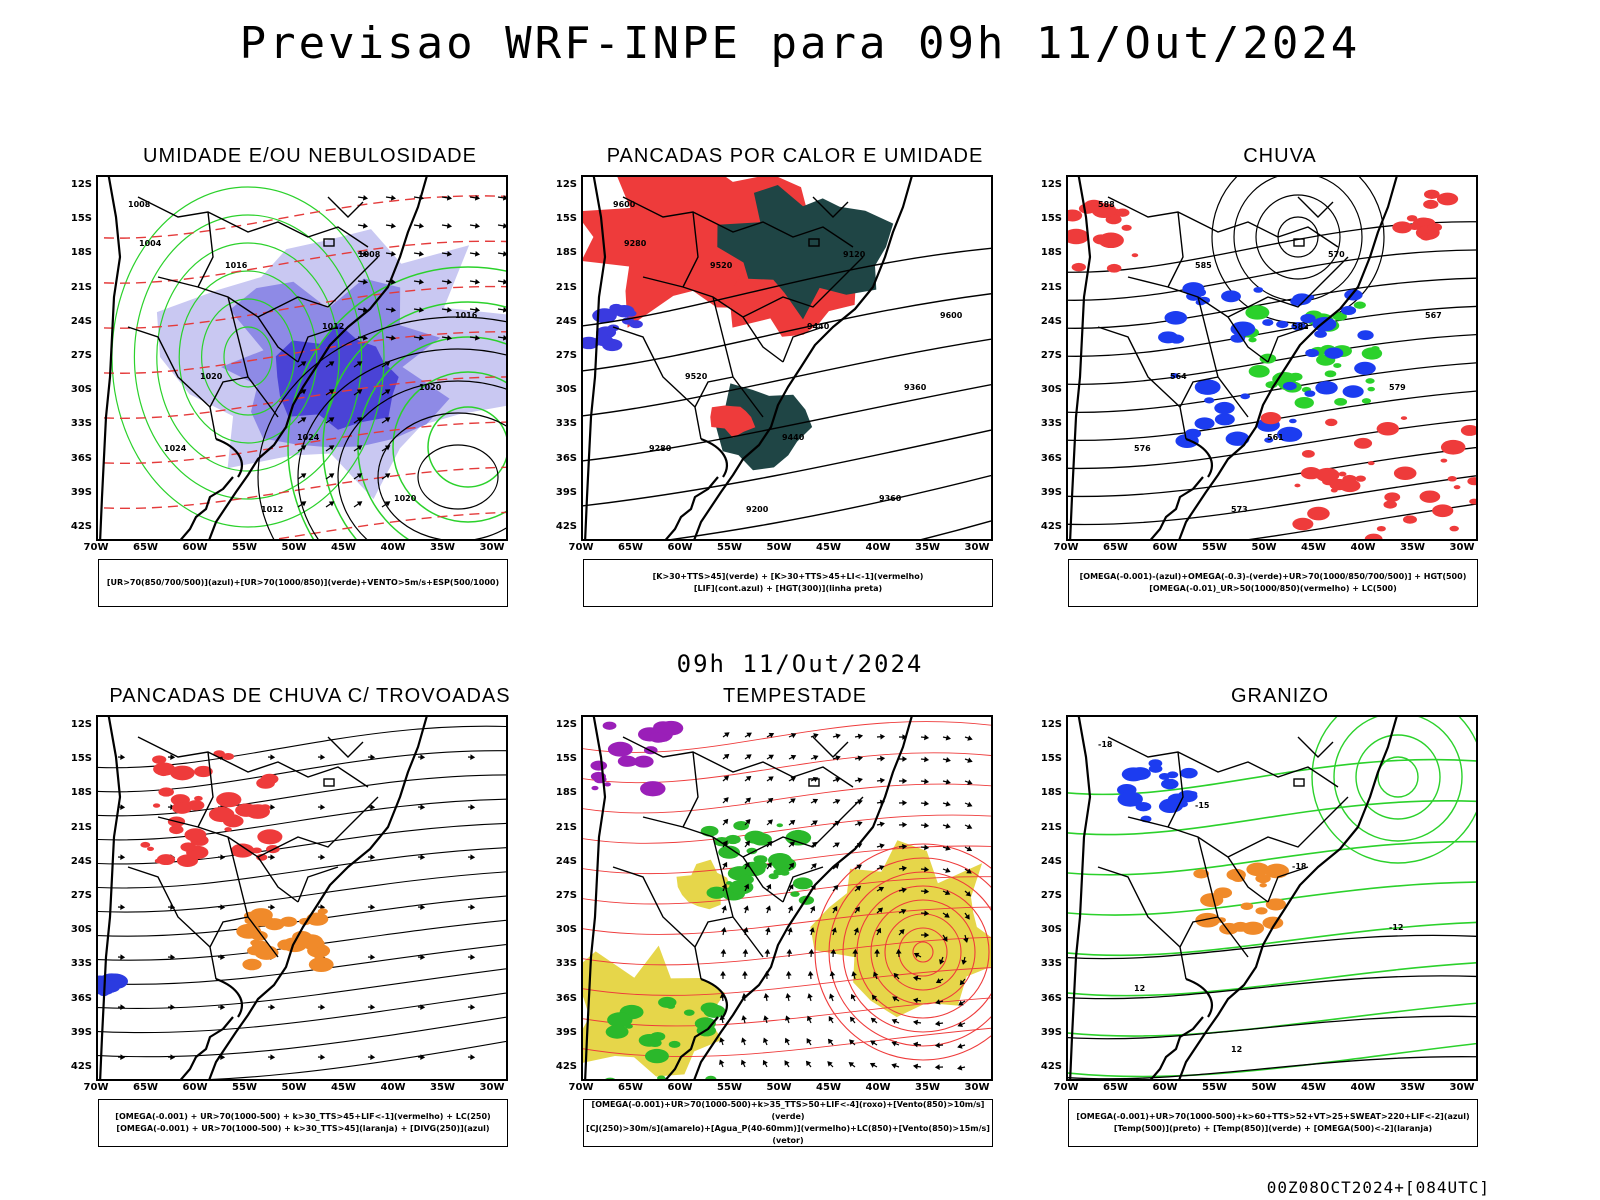 The image size is (1600, 1200). I want to click on convection-red-south, so click(733, 421).